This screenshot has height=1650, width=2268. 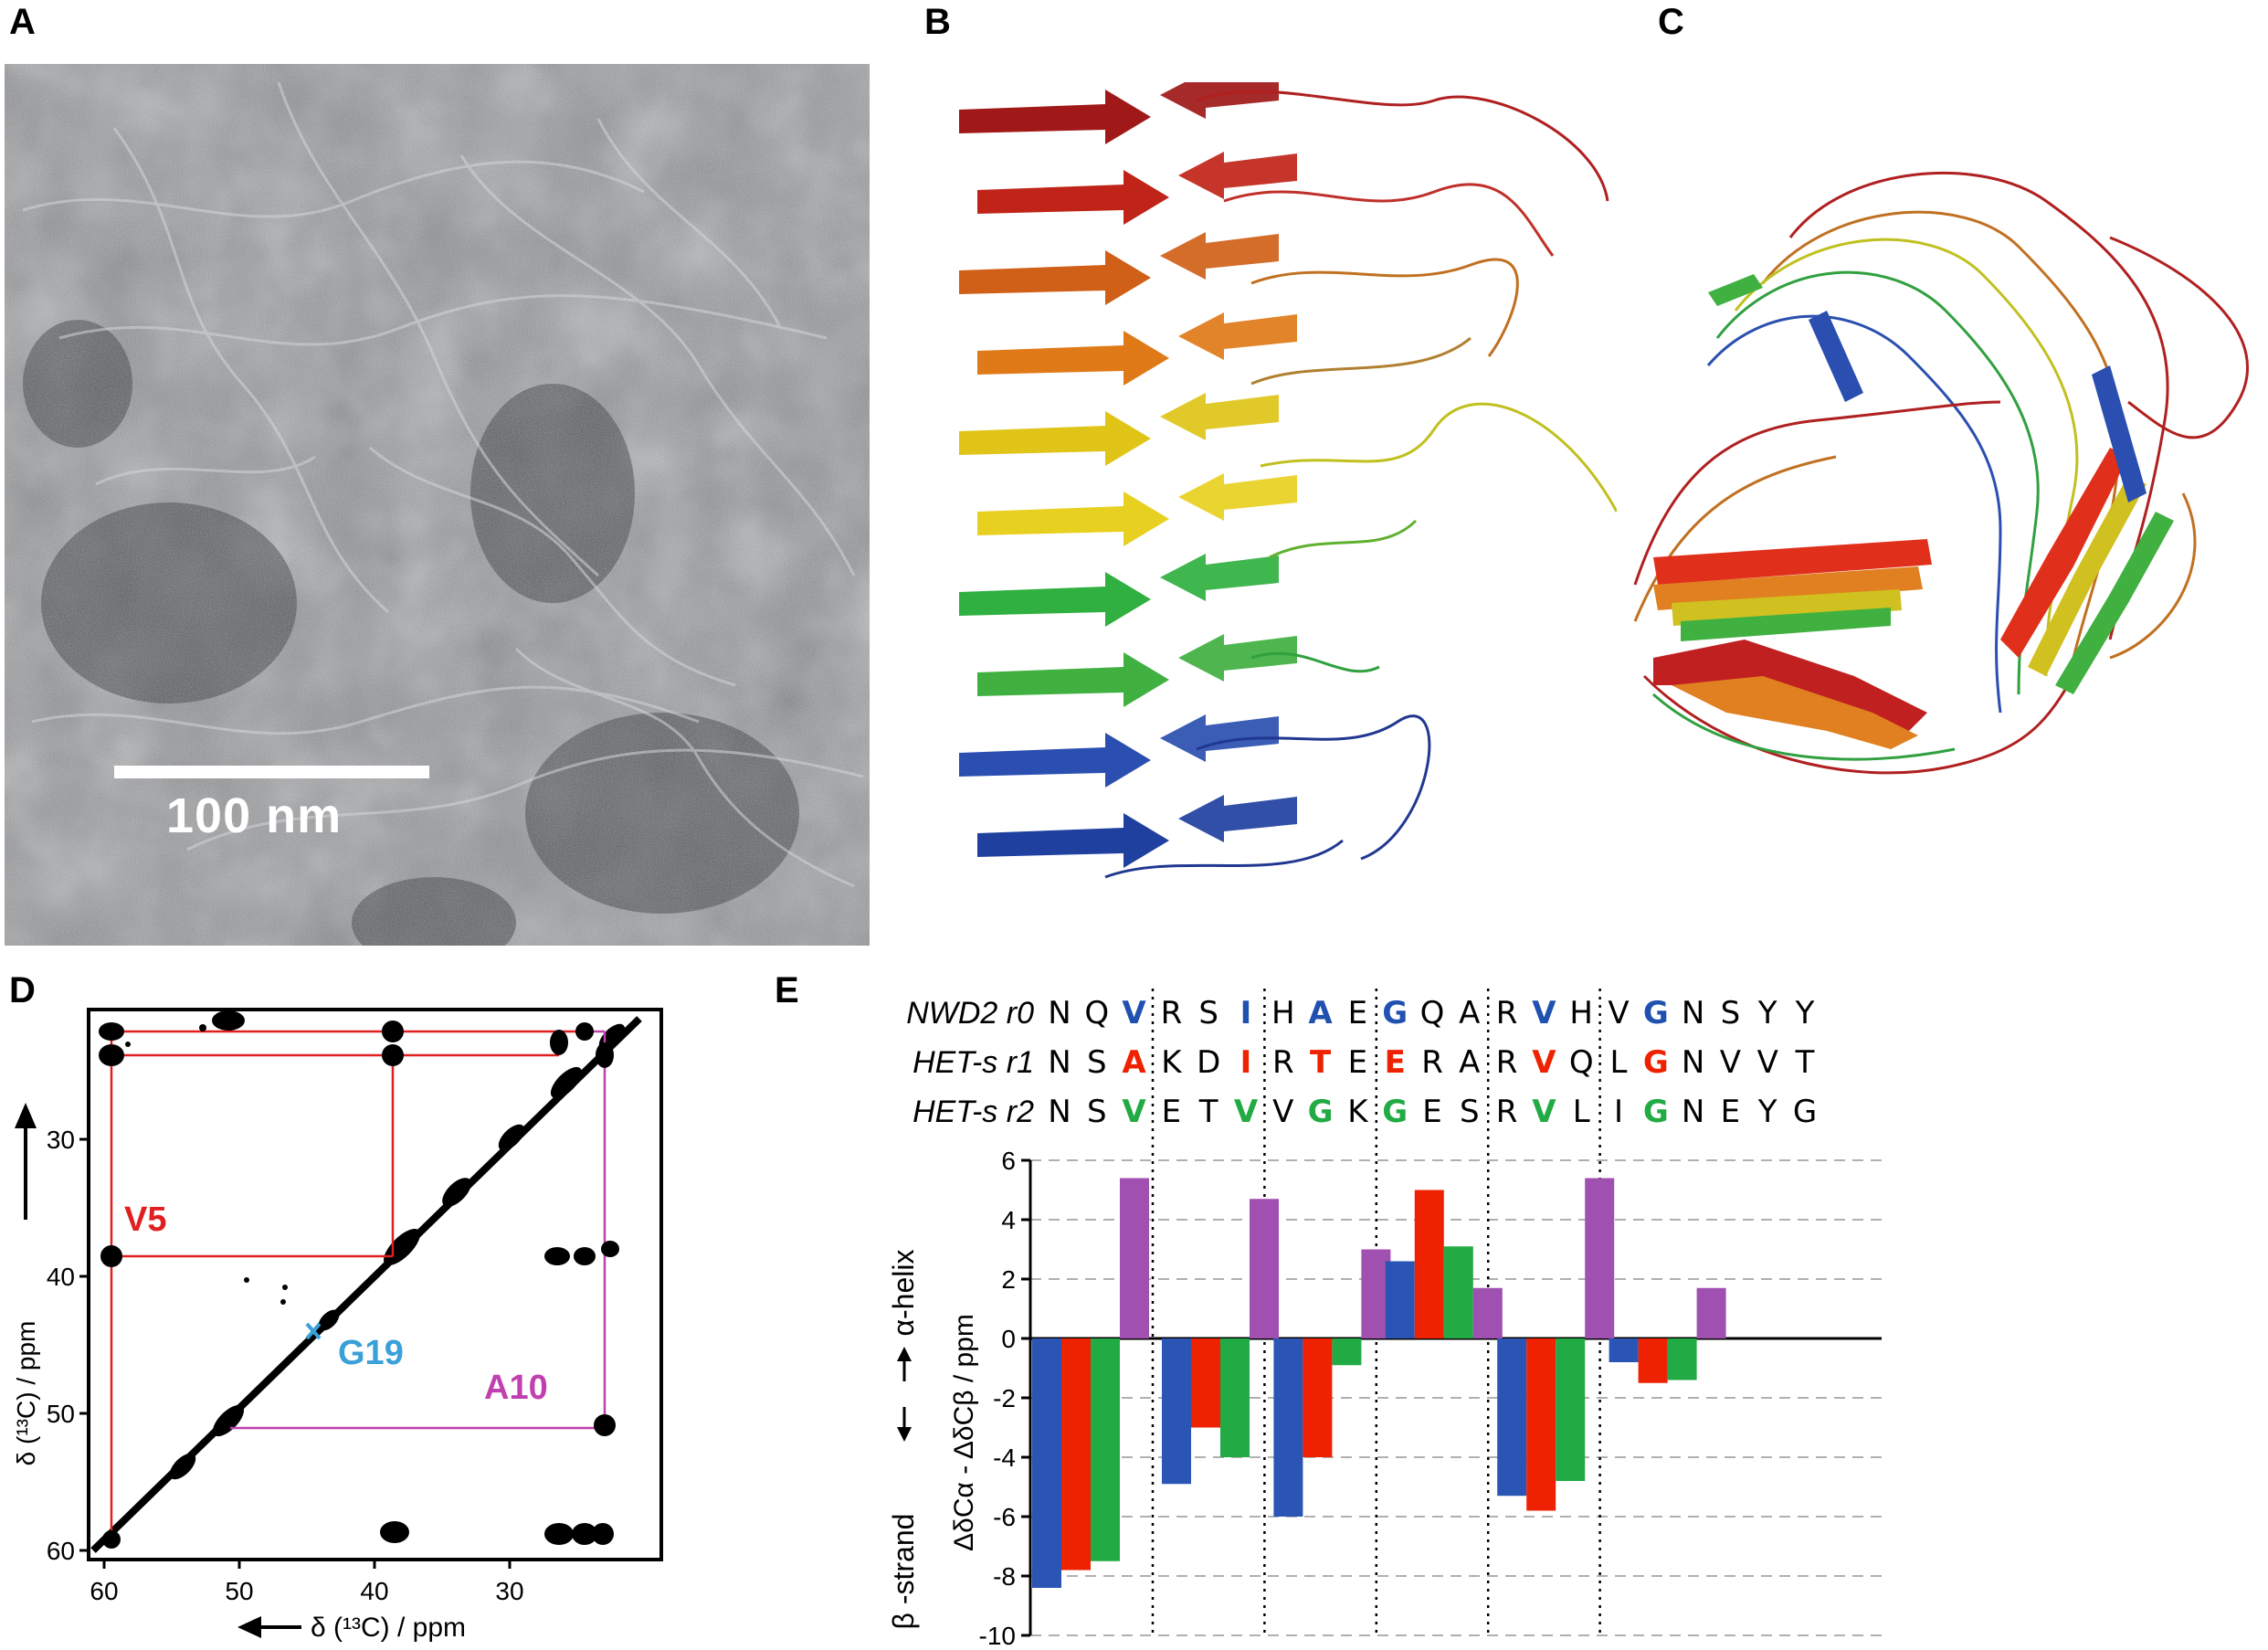 I want to click on panel-a-letter: A, so click(x=23, y=22).